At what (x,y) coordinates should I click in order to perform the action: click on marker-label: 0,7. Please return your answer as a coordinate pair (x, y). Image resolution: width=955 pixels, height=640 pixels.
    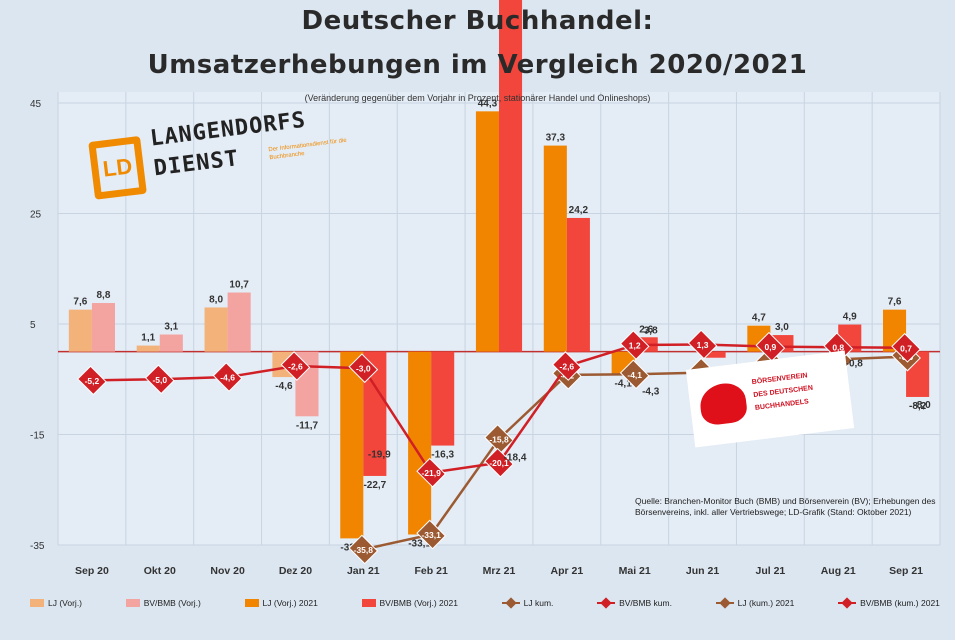
    Looking at the image, I should click on (906, 348).